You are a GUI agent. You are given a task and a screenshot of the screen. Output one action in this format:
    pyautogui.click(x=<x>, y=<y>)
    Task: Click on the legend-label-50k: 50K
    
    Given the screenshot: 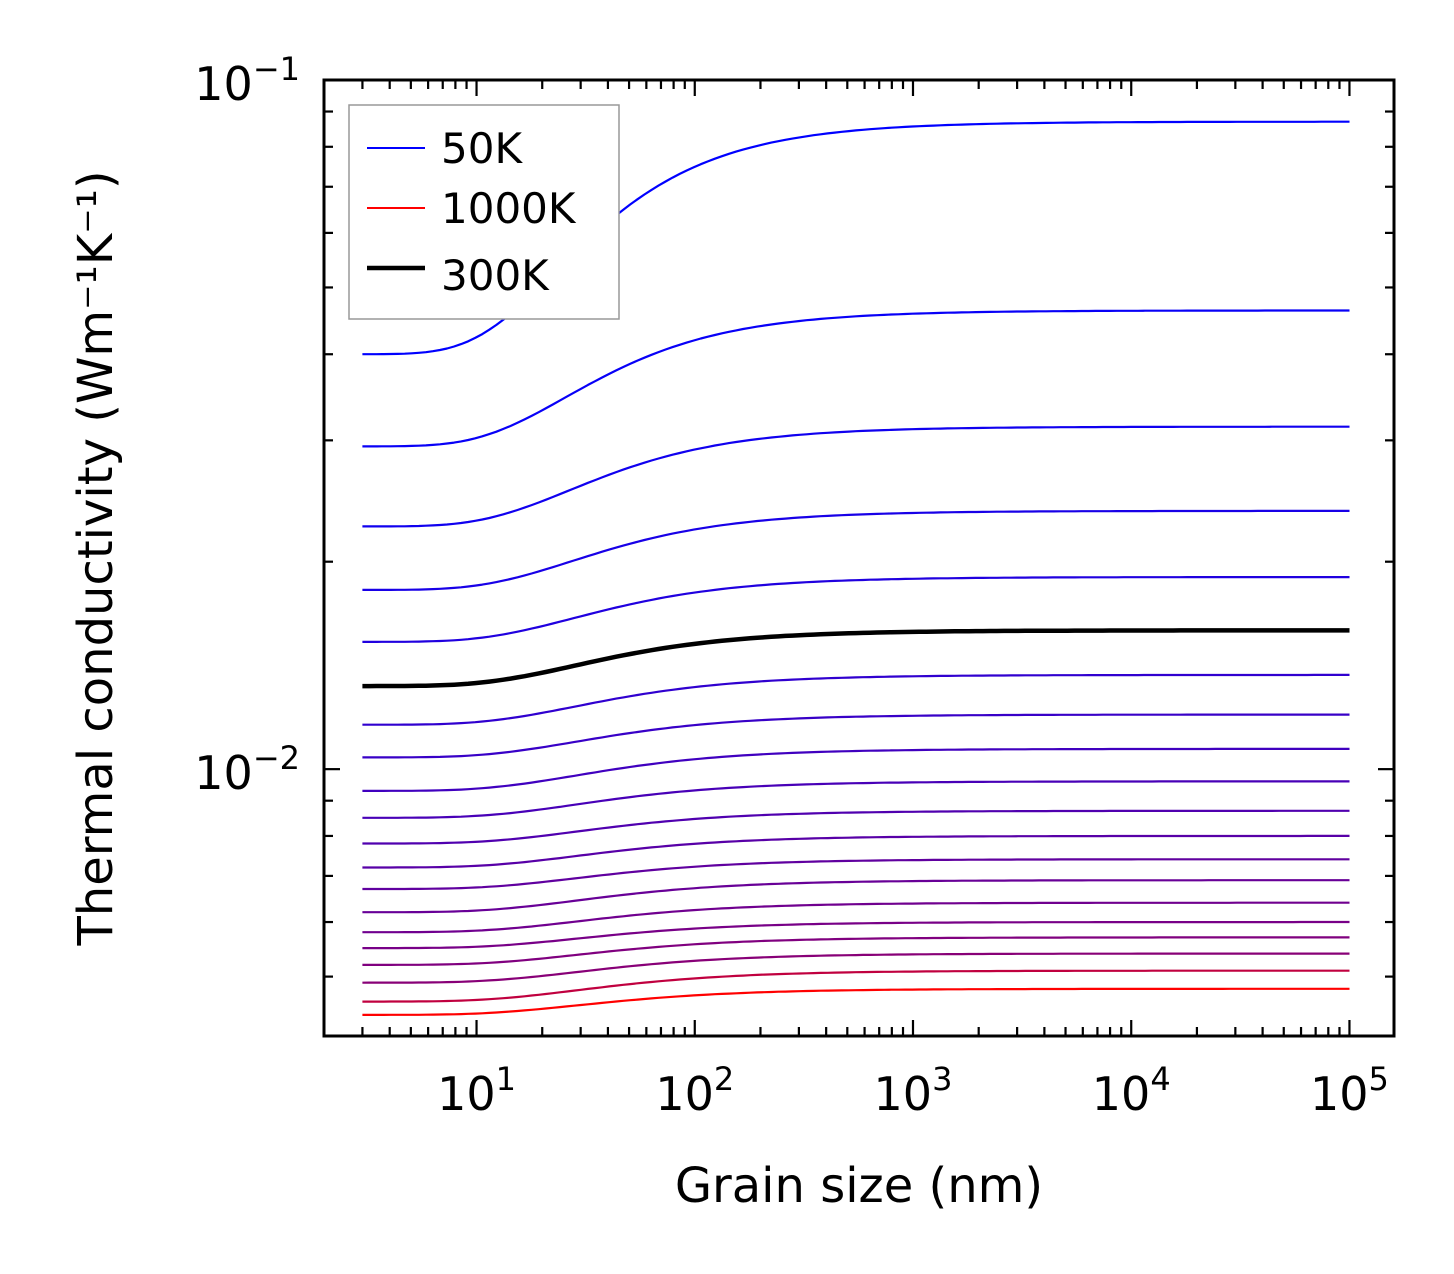 What is the action you would take?
    pyautogui.click(x=482, y=148)
    